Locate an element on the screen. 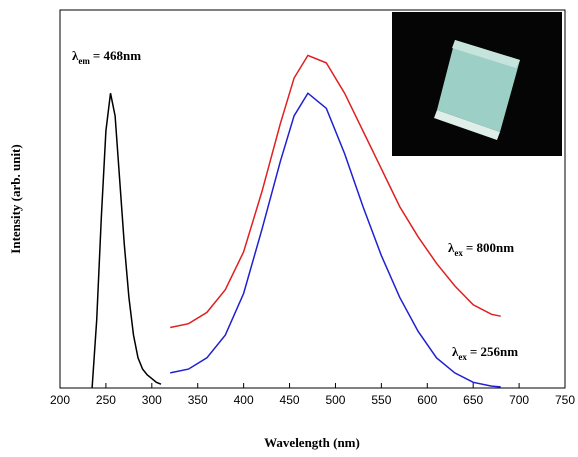 This screenshot has height=457, width=578. x-axis-label: Wavelength (nm) is located at coordinates (312, 442).